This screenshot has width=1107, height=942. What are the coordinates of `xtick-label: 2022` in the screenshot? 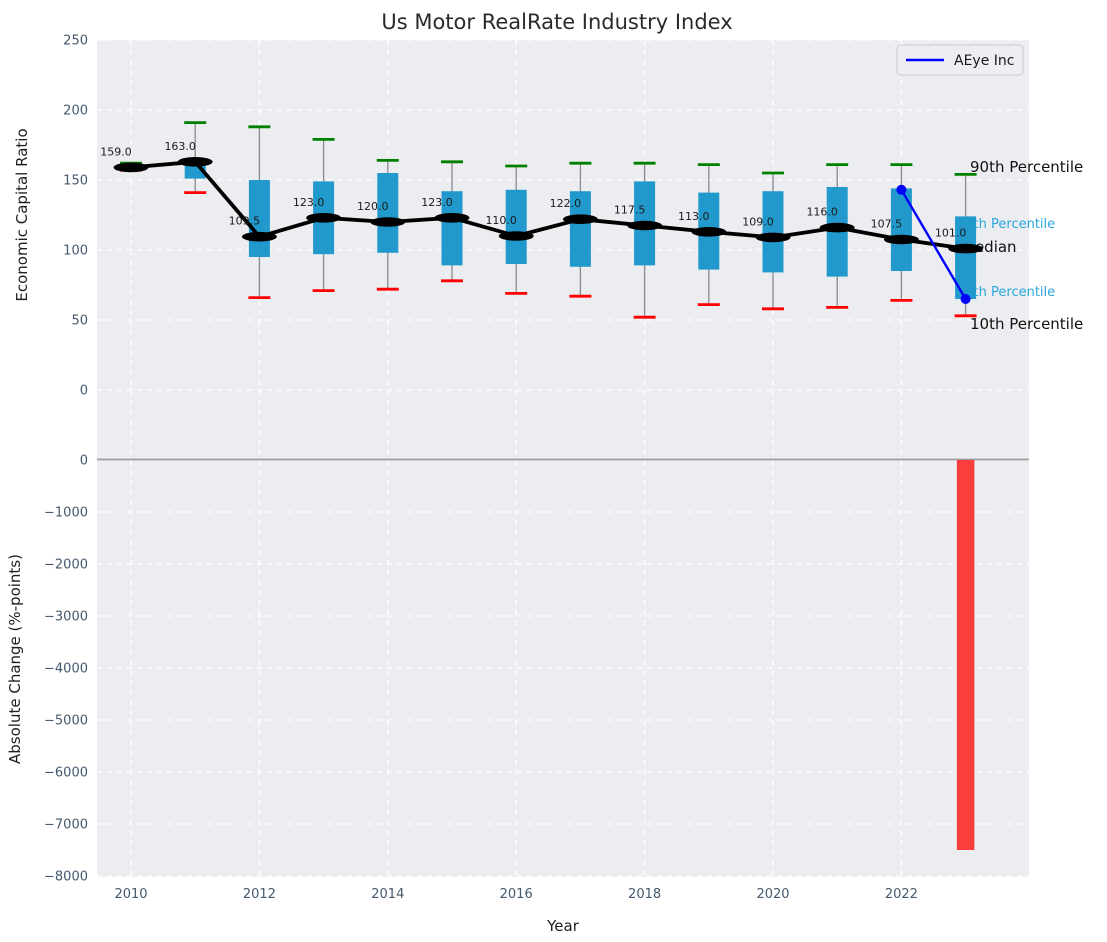 It's located at (901, 894).